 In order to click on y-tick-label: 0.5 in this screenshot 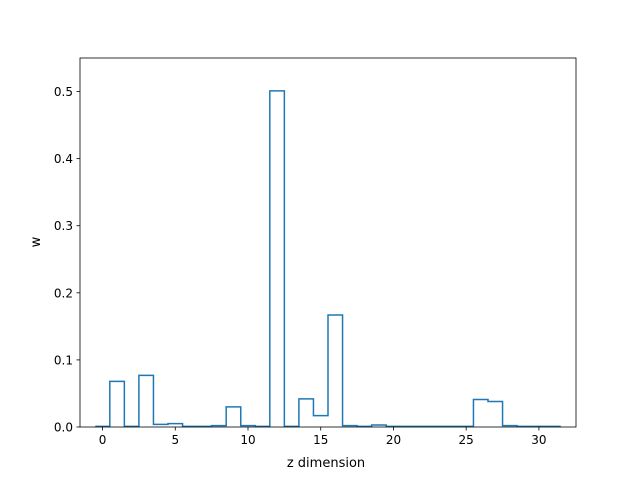, I will do `click(63, 92)`.